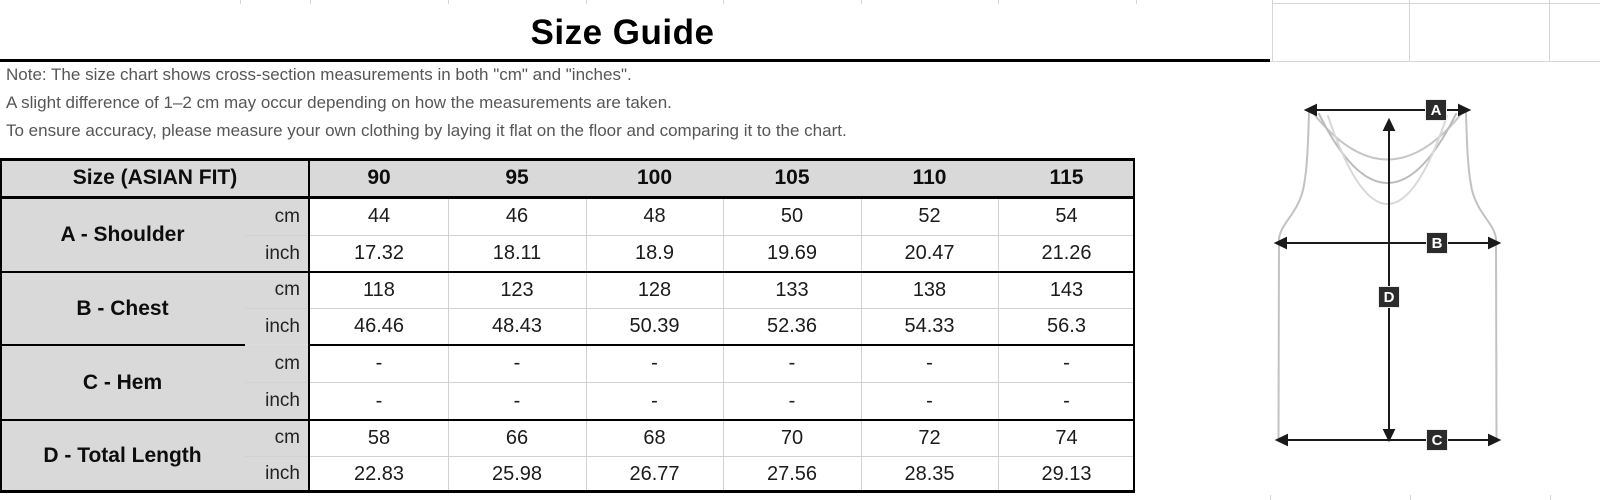 The image size is (1600, 500). What do you see at coordinates (1481, 276) in the screenshot?
I see `shirt-right-outline` at bounding box center [1481, 276].